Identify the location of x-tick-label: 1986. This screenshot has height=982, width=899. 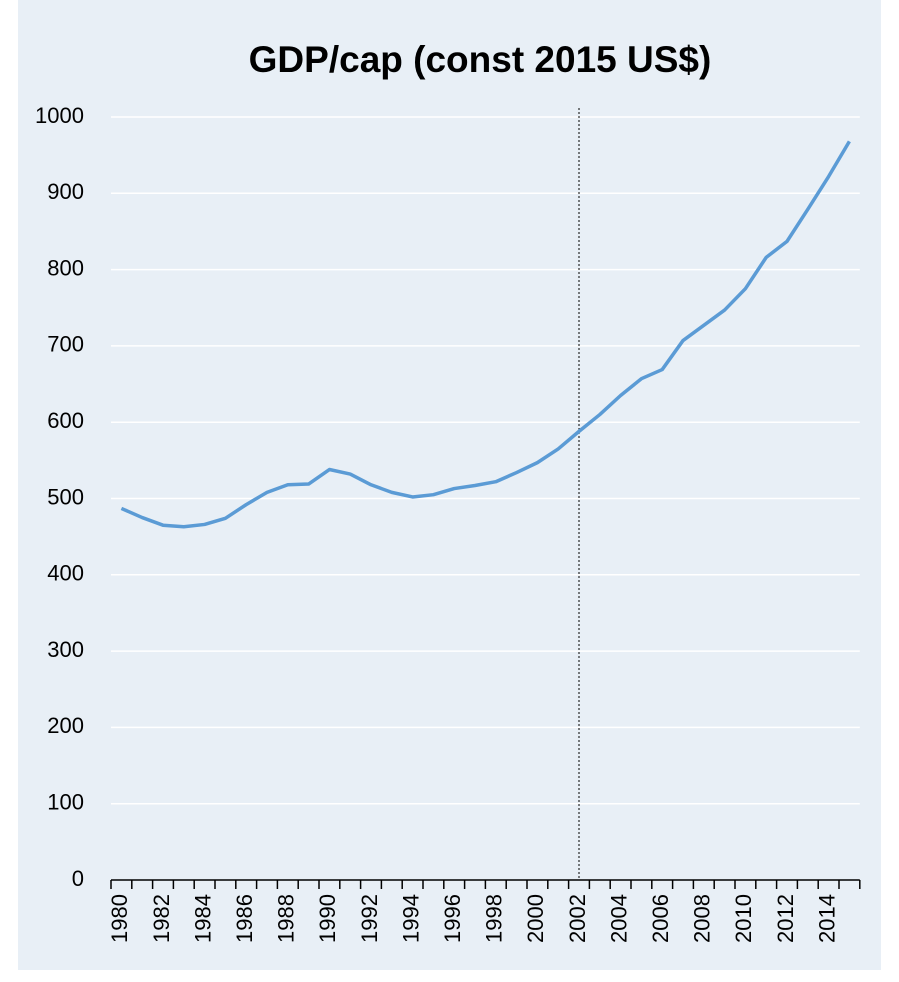
(244, 918).